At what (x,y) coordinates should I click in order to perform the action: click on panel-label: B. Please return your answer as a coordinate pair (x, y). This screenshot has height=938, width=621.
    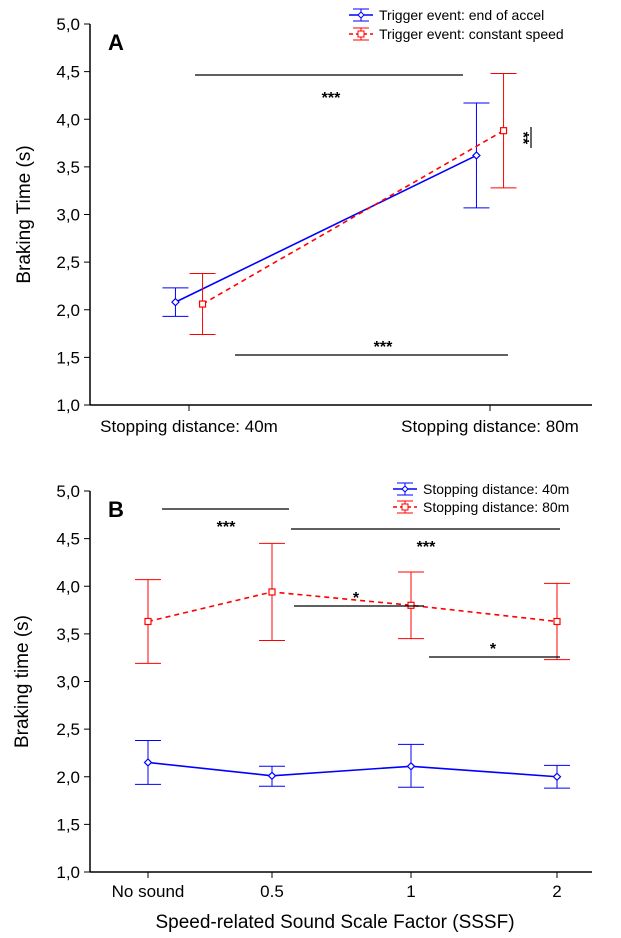
    Looking at the image, I should click on (116, 509).